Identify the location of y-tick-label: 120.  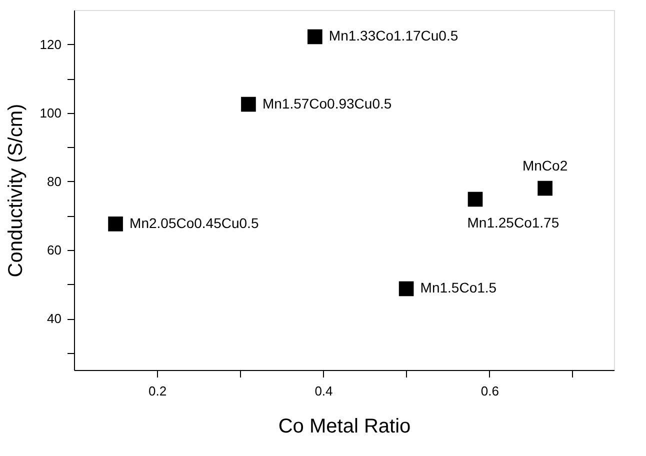
(51, 44).